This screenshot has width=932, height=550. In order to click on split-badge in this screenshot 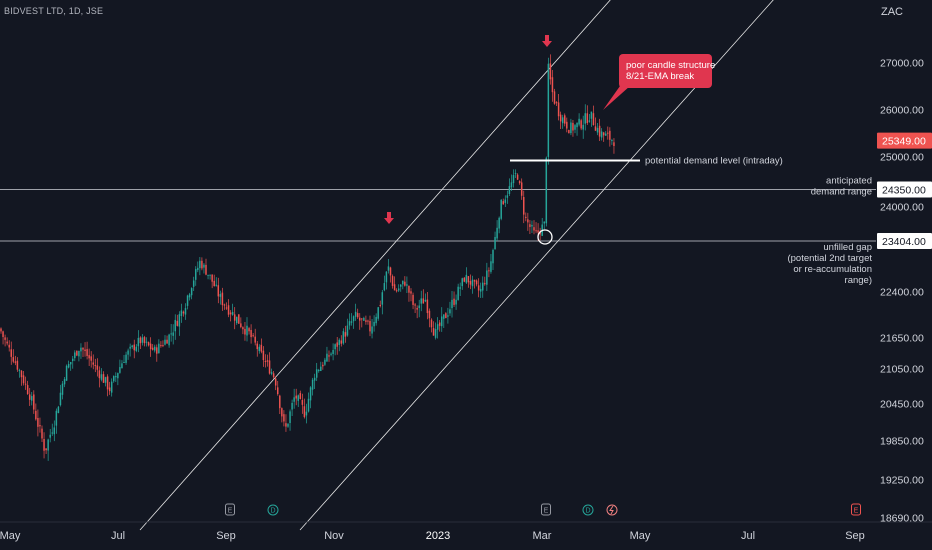, I will do `click(612, 510)`.